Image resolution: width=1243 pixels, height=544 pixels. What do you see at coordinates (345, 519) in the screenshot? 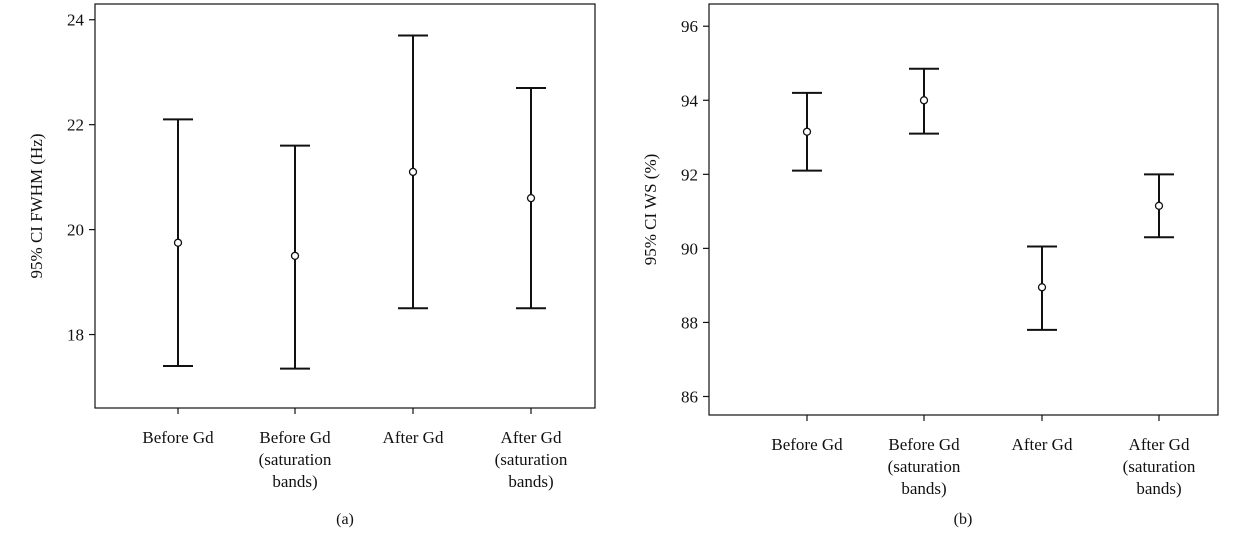
I see `panel-label: (a)` at bounding box center [345, 519].